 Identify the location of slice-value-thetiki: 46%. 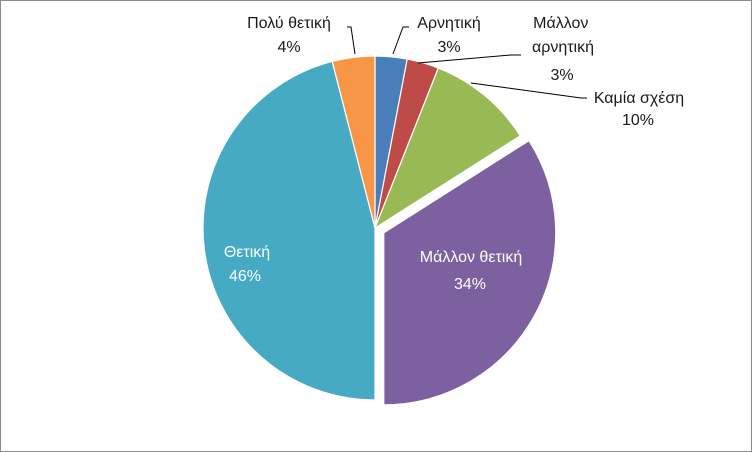
(245, 276).